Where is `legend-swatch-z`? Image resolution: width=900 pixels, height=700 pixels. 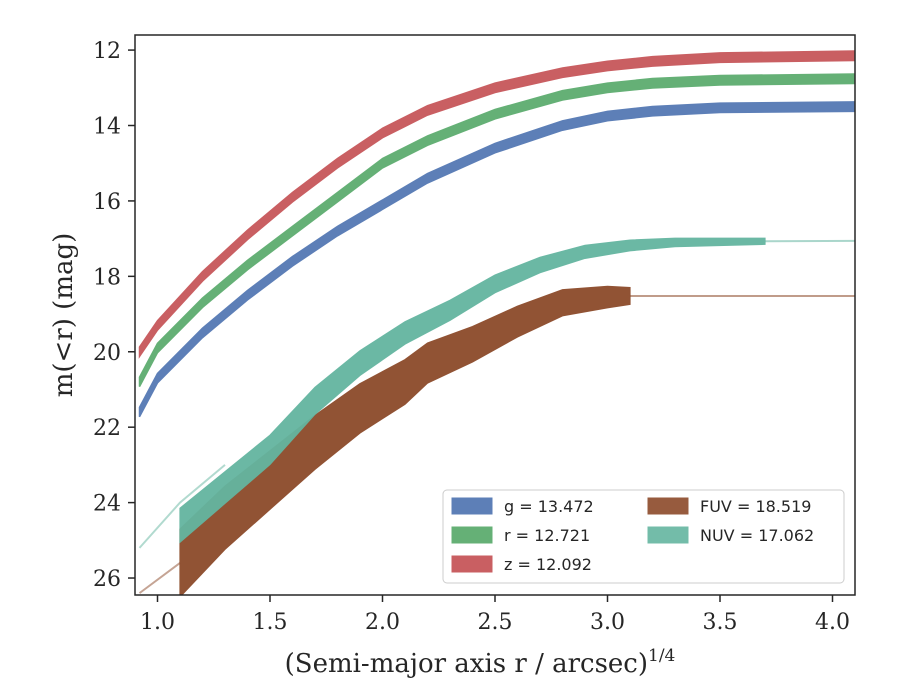
legend-swatch-z is located at coordinates (472, 564).